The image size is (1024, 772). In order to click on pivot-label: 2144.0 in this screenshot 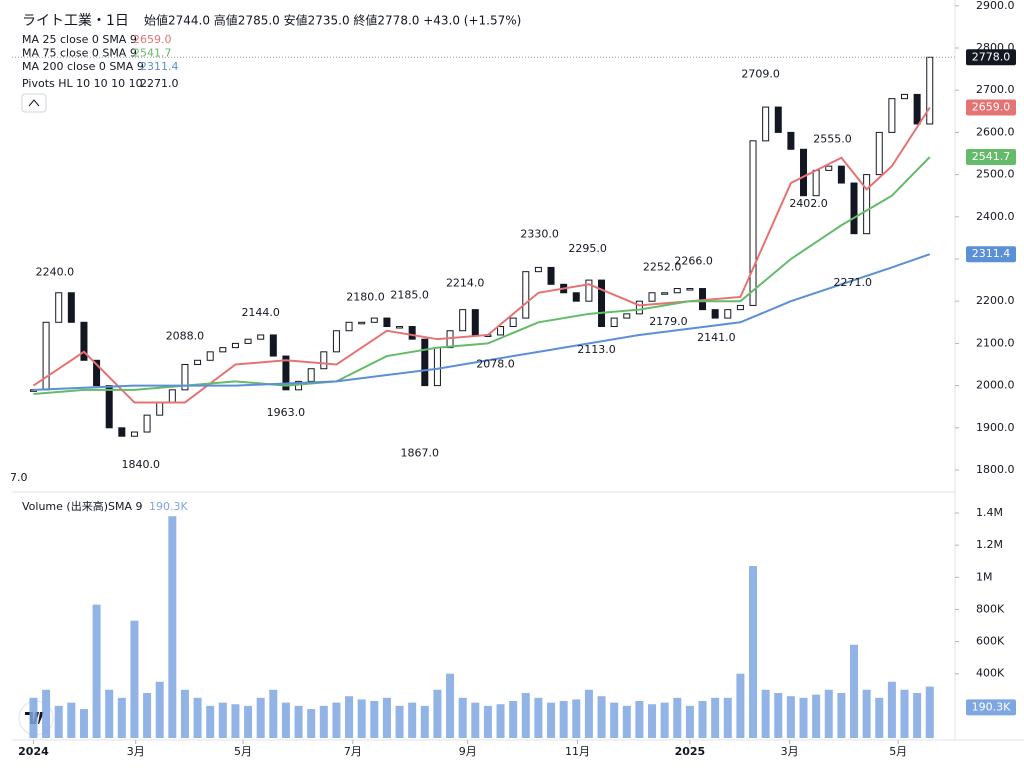, I will do `click(260, 312)`.